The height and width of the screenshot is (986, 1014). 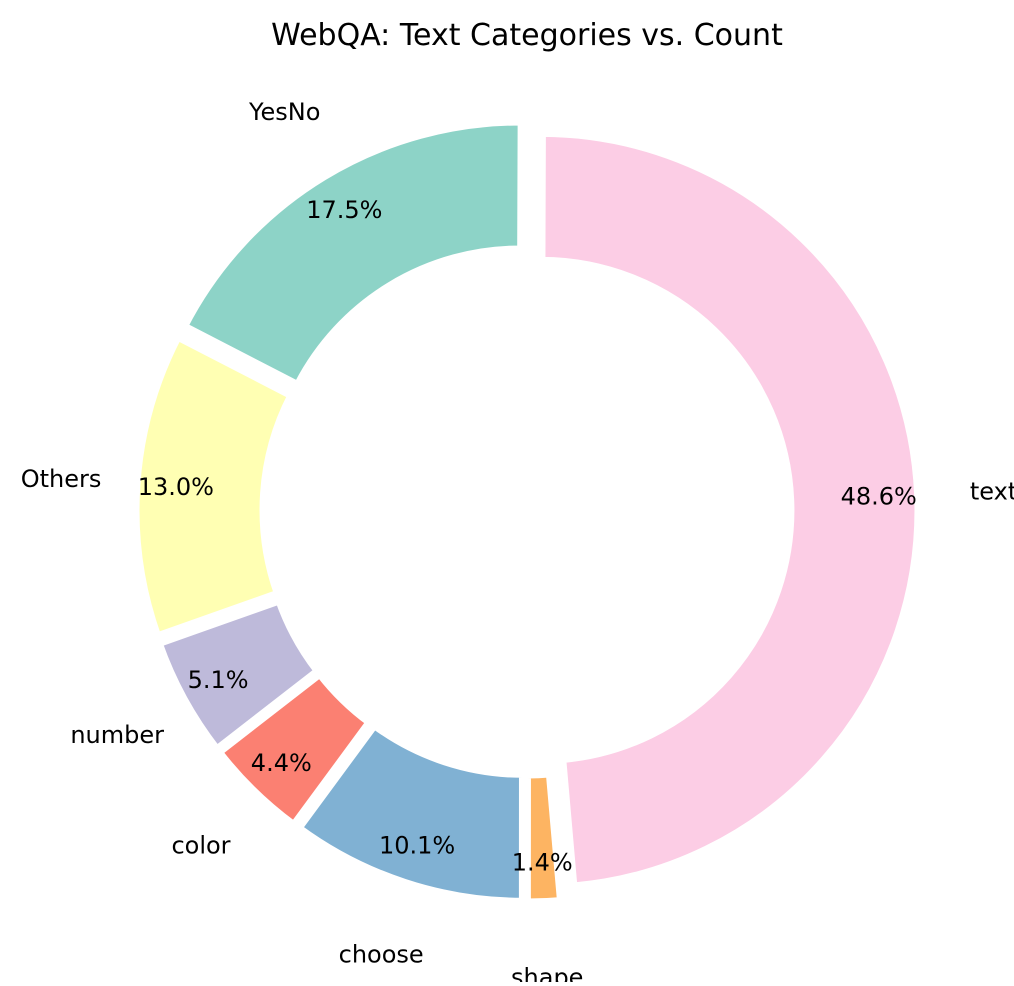 What do you see at coordinates (410, 812) in the screenshot?
I see `slice-choose` at bounding box center [410, 812].